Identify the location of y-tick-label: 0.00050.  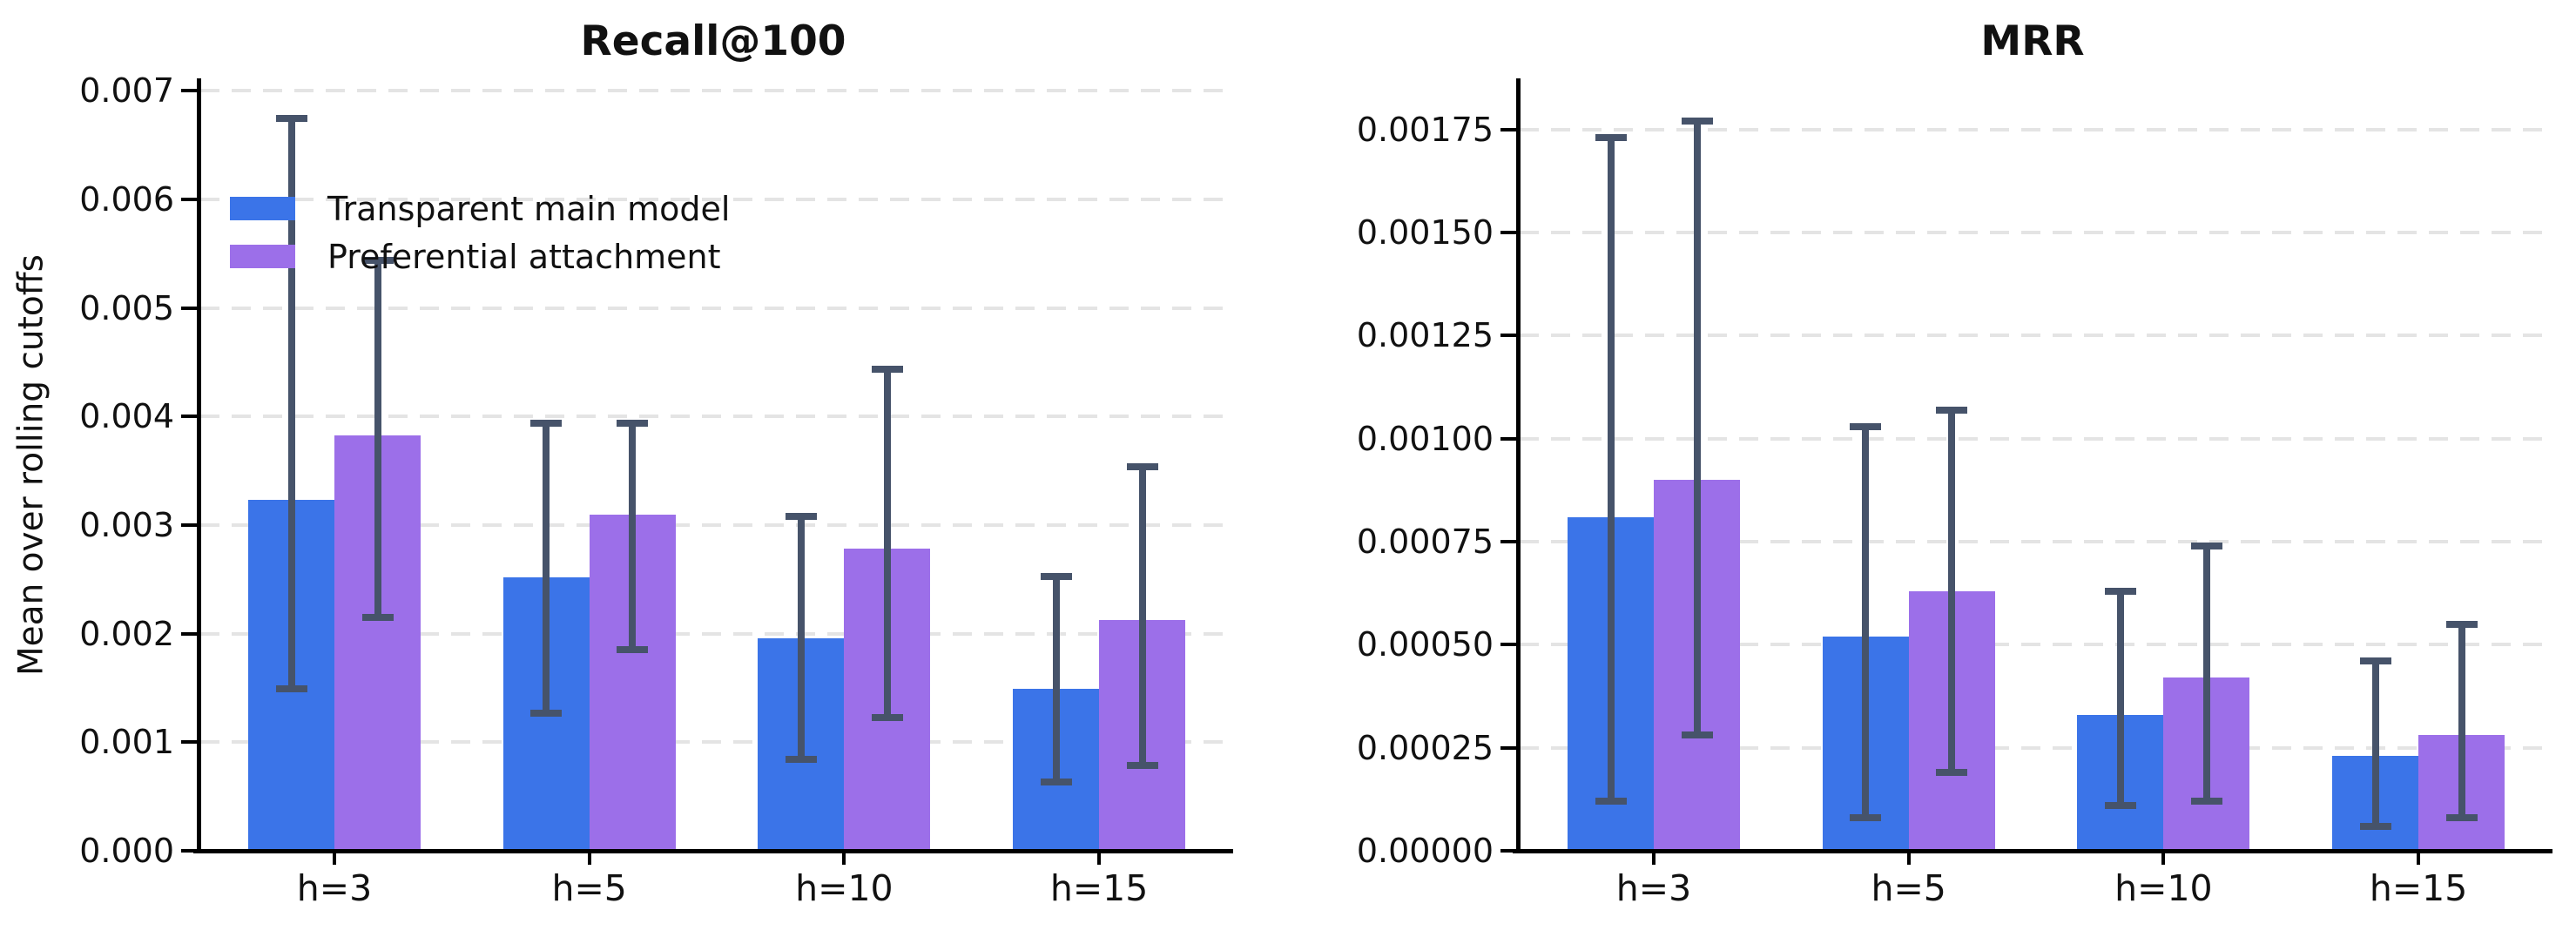
(1425, 644).